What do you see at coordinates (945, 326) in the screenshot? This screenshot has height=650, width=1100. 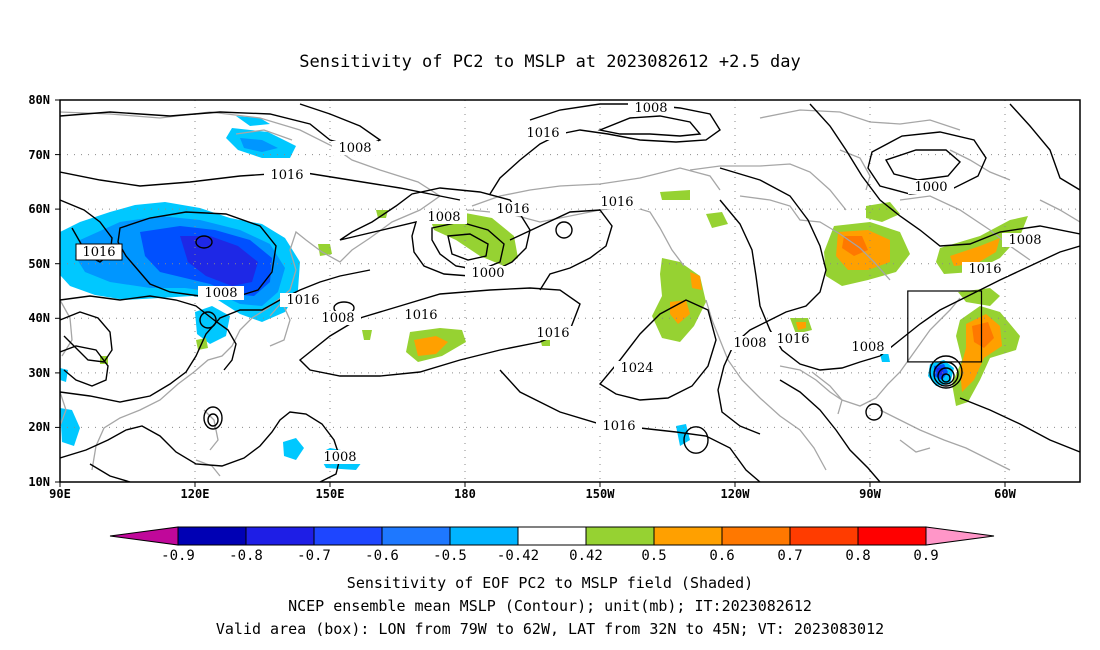 I see `valid-area-box` at bounding box center [945, 326].